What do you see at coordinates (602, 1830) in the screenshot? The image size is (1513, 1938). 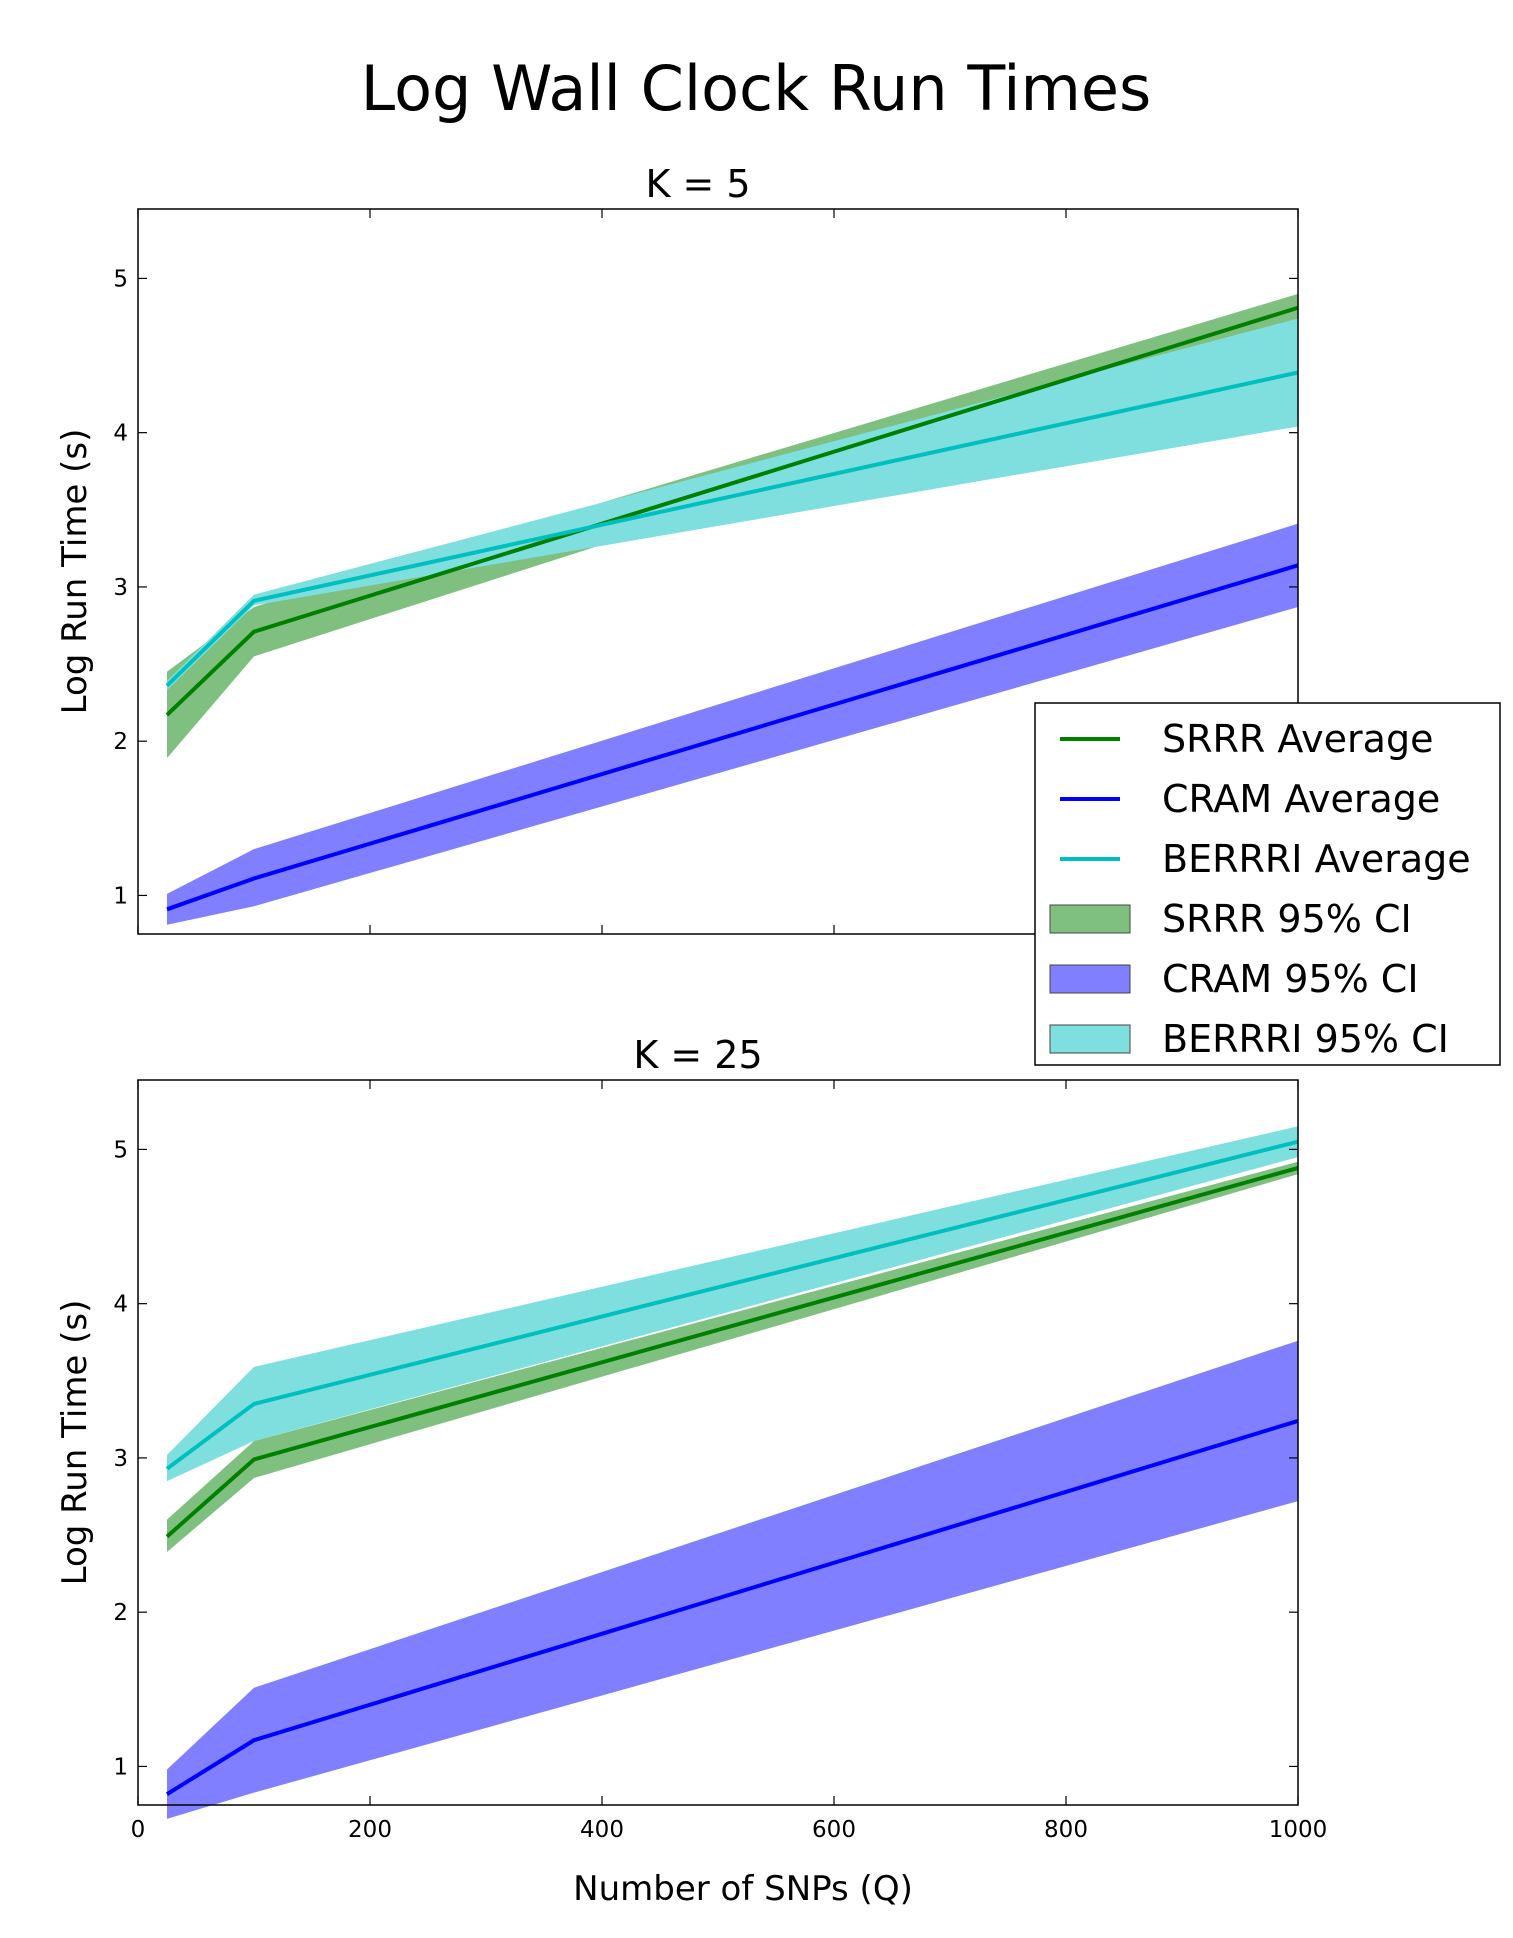 I see `x-tick-label: 400` at bounding box center [602, 1830].